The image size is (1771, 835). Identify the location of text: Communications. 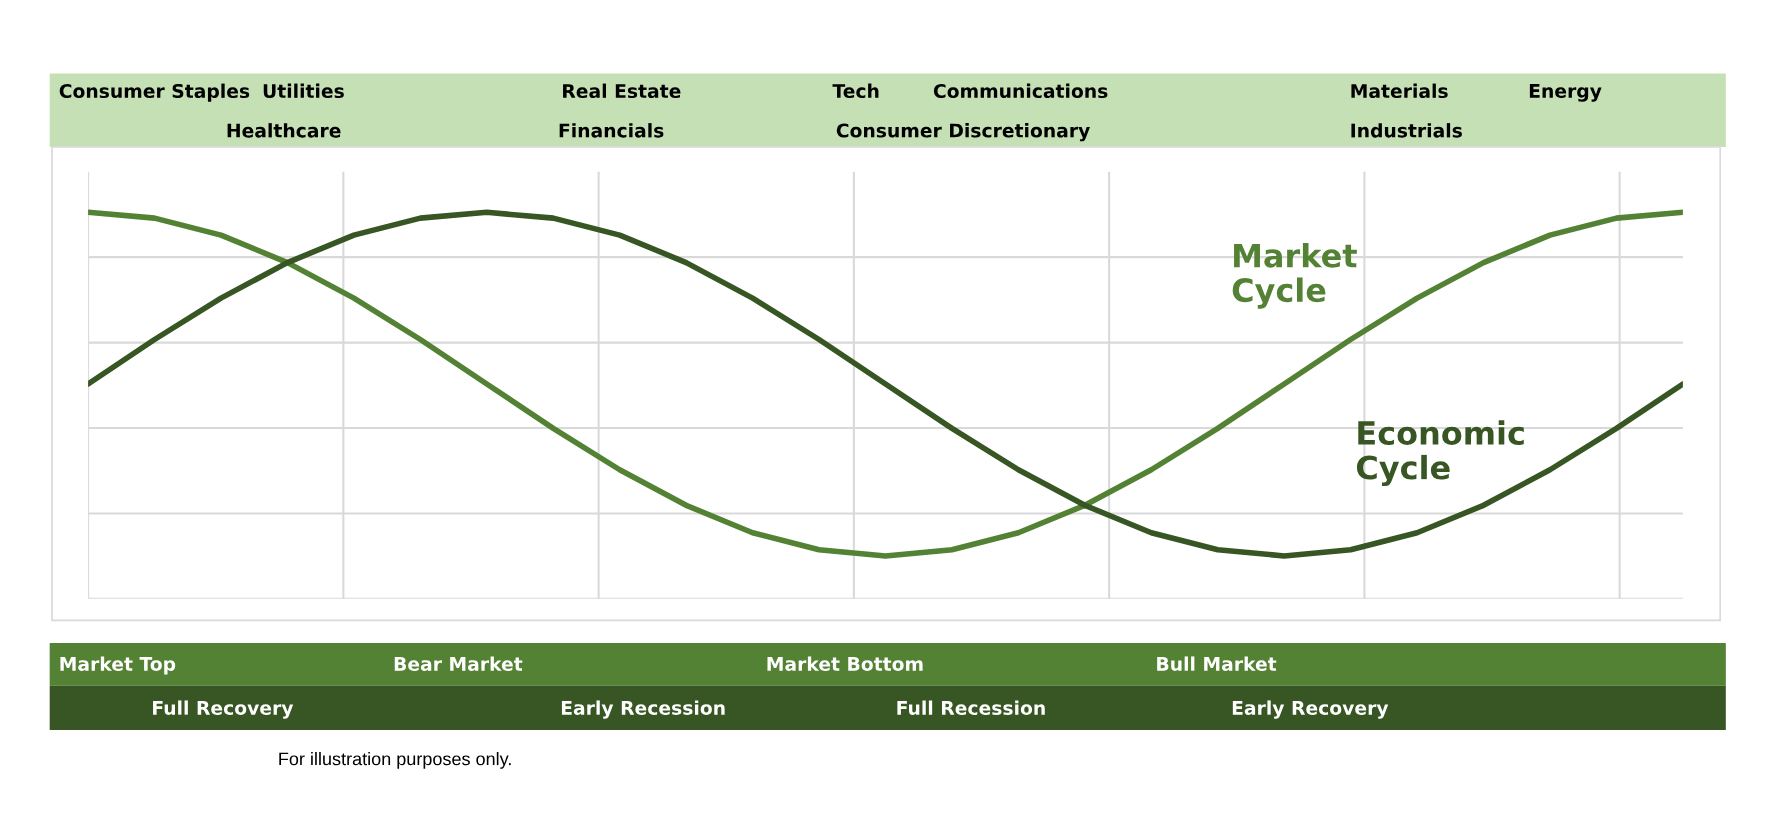
(1020, 91).